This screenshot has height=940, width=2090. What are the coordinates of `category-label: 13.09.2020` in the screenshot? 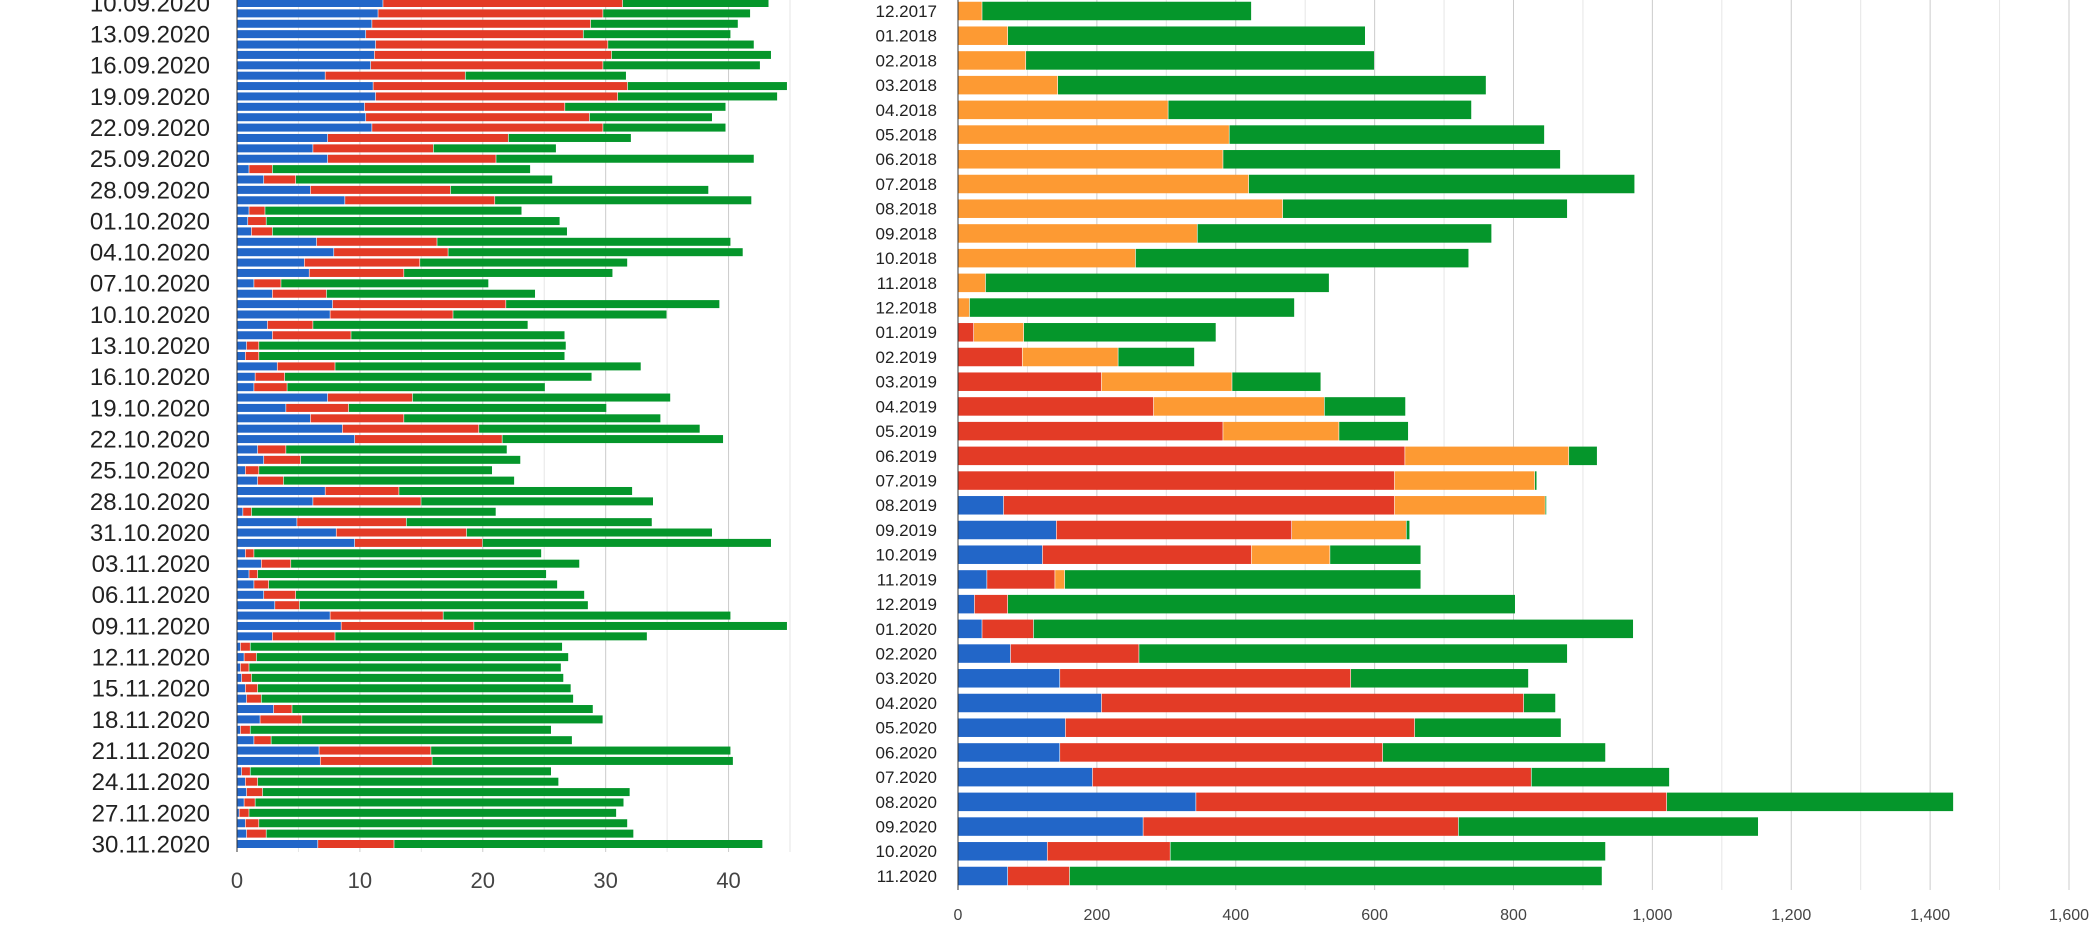 It's located at (150, 35).